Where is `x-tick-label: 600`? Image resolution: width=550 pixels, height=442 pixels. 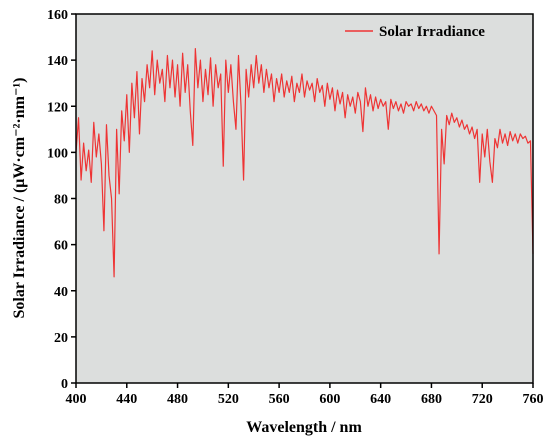
x-tick-label: 600 is located at coordinates (329, 399).